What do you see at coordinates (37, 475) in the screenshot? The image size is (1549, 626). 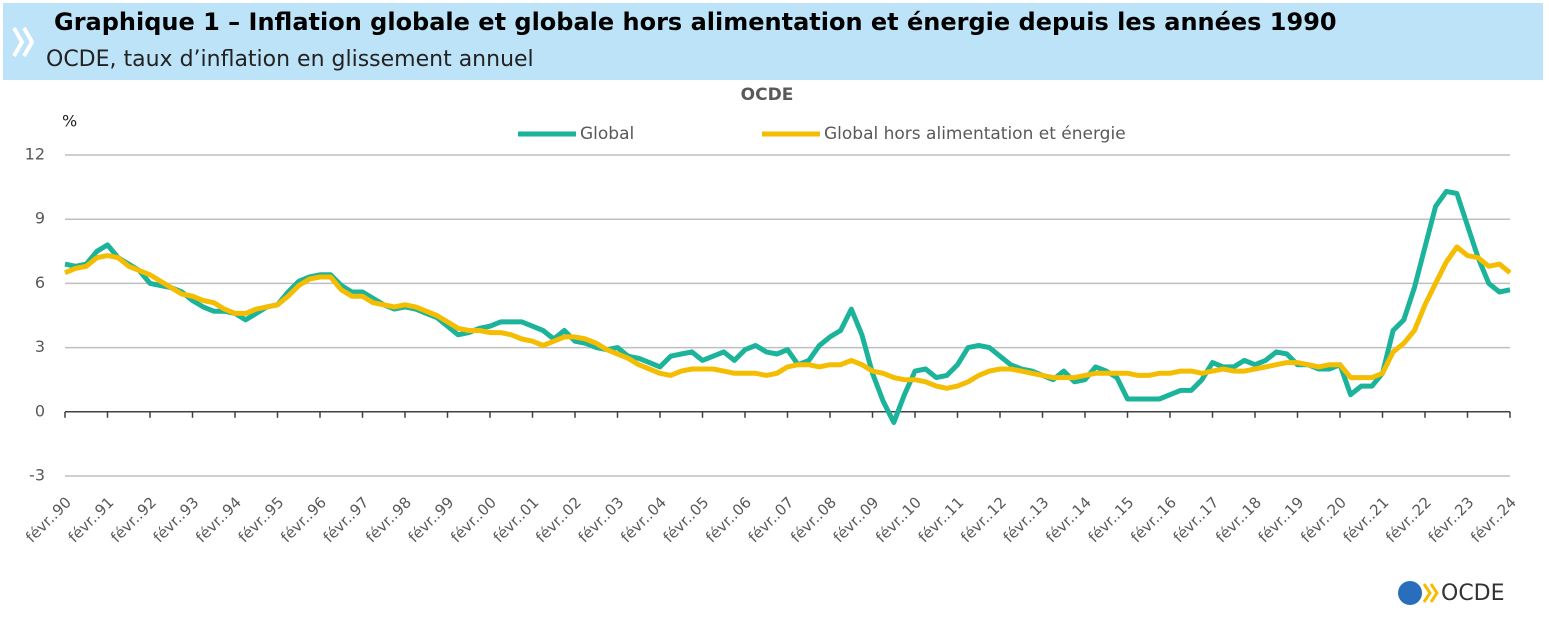 I see `y-tick-label: -3` at bounding box center [37, 475].